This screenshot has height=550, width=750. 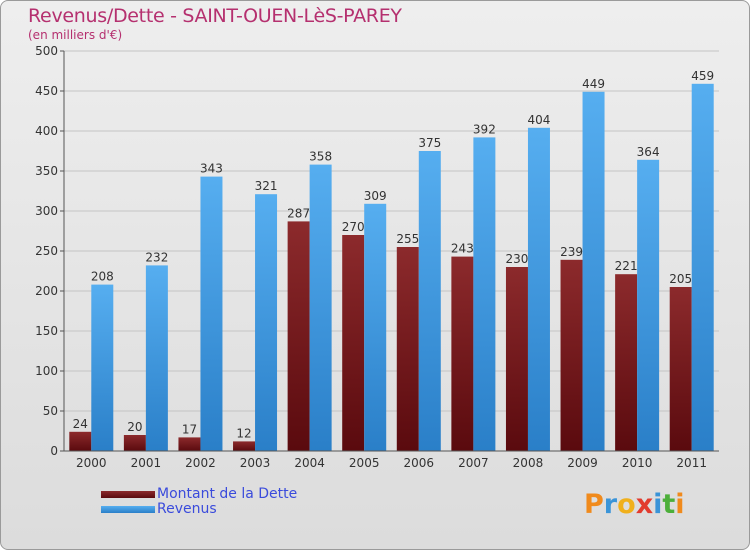 I want to click on legend-label-revenus: Revenus, so click(x=187, y=509).